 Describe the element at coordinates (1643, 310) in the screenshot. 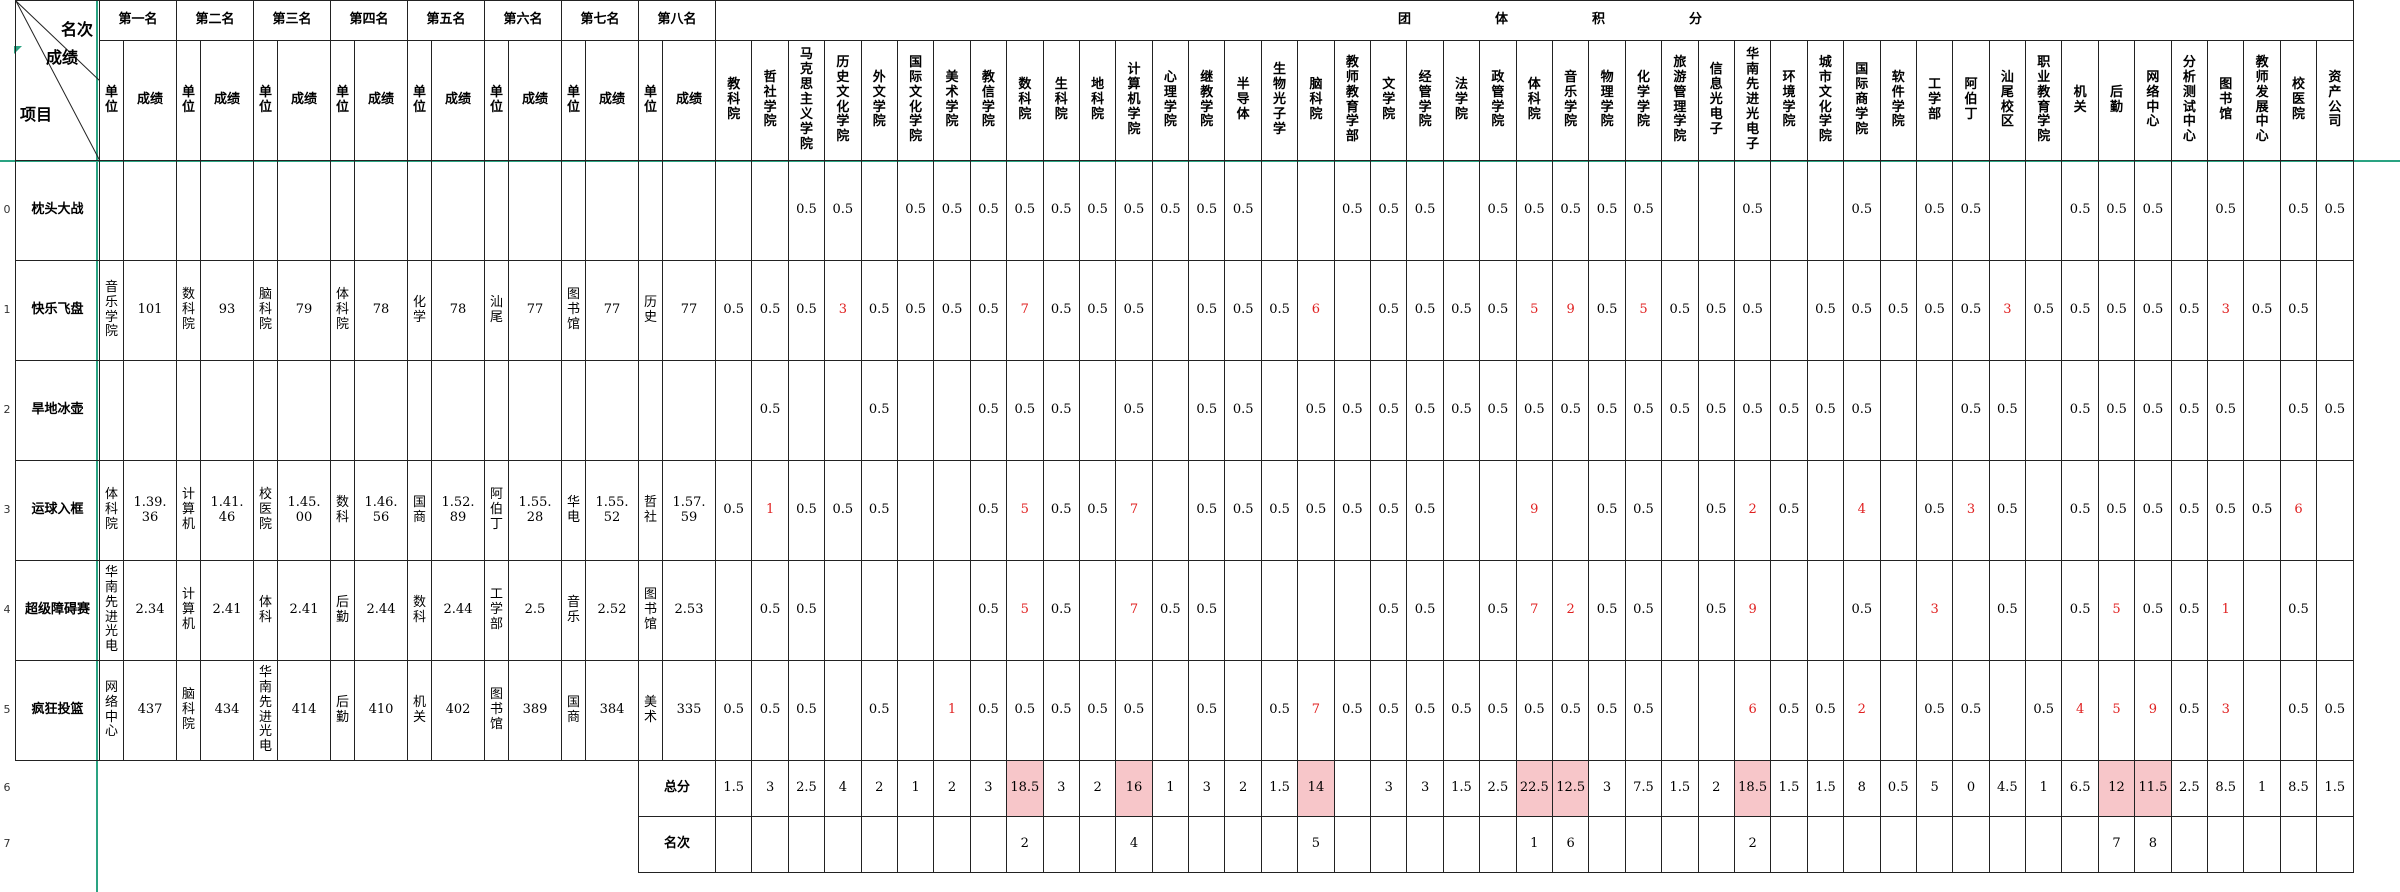

I see `team-score: 5` at that location.